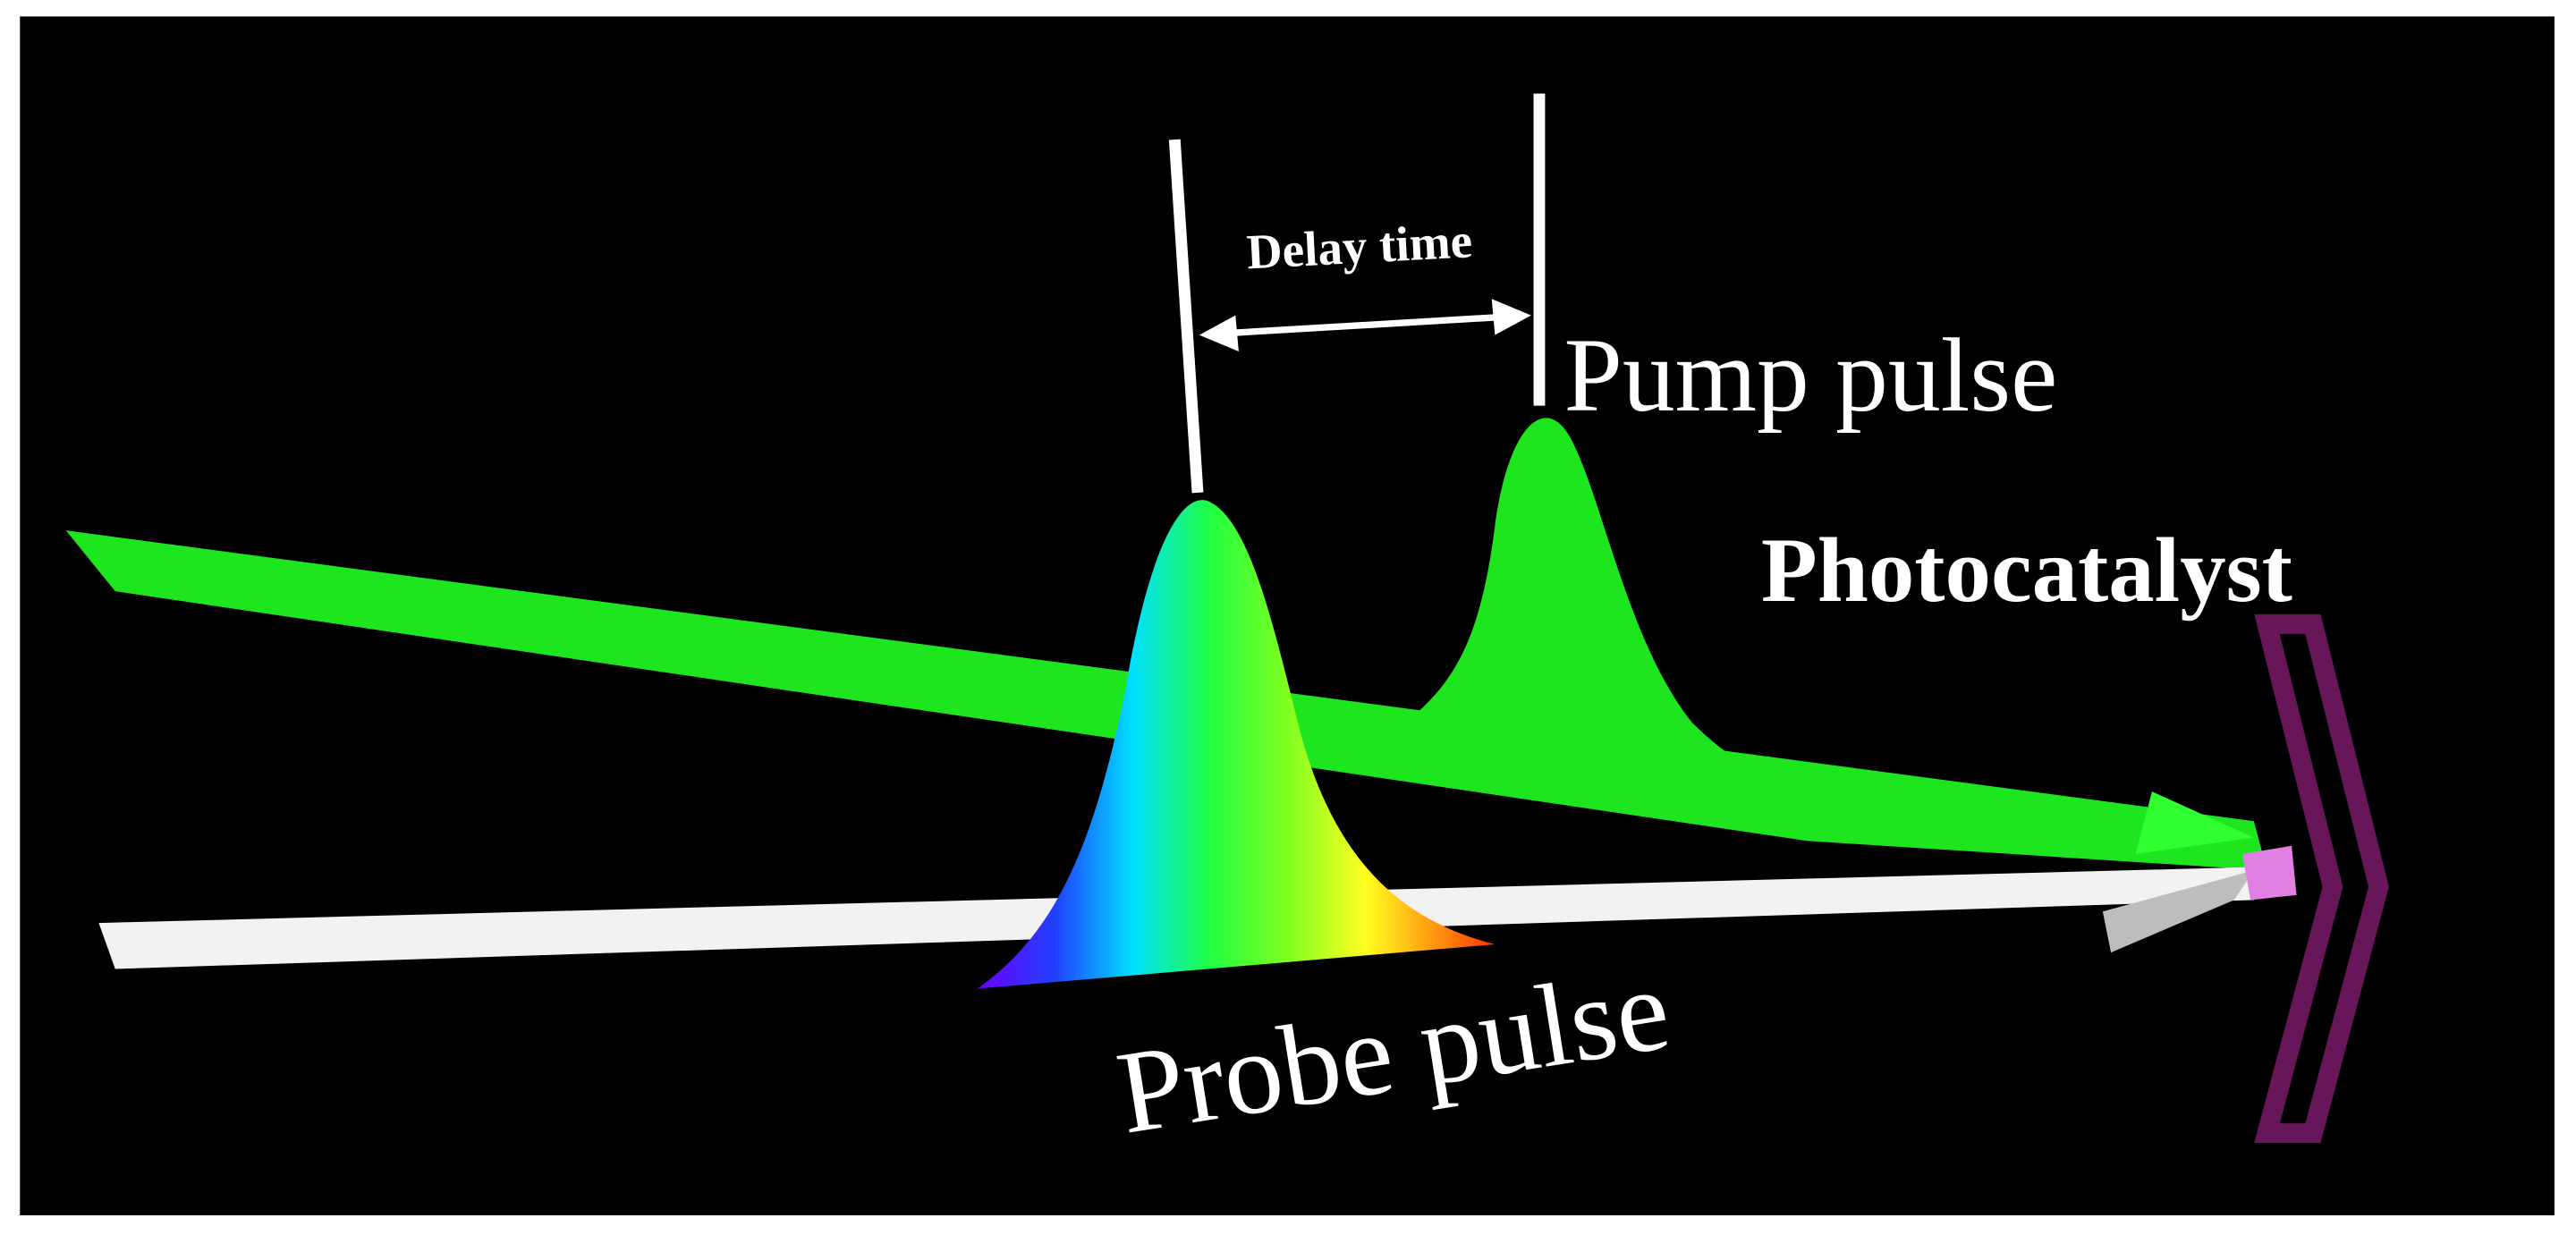 The image size is (2576, 1235). What do you see at coordinates (1186, 316) in the screenshot?
I see `probe-marker` at bounding box center [1186, 316].